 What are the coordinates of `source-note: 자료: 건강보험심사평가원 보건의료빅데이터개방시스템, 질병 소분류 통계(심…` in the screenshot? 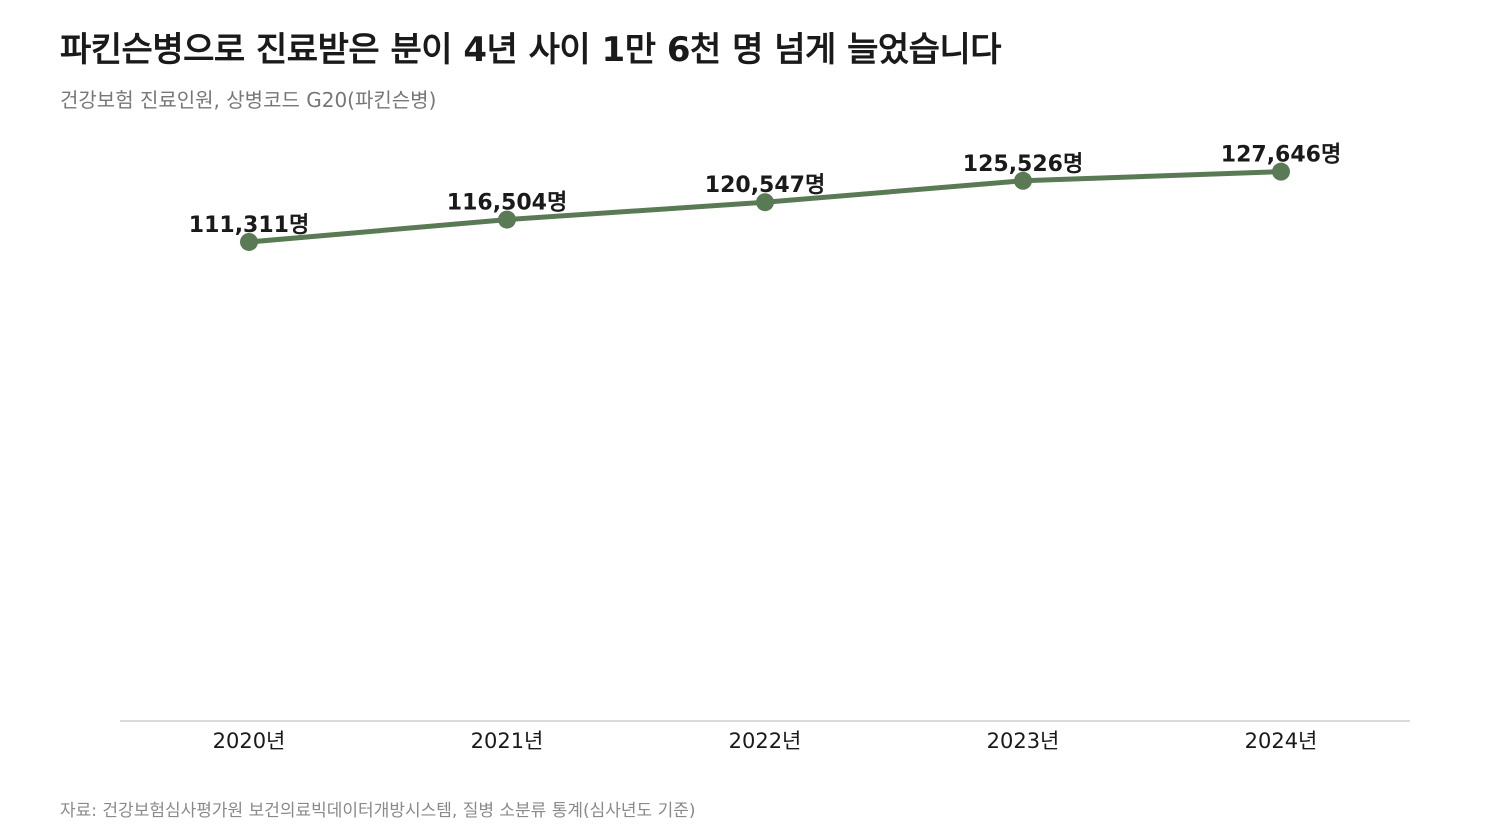 It's located at (378, 811).